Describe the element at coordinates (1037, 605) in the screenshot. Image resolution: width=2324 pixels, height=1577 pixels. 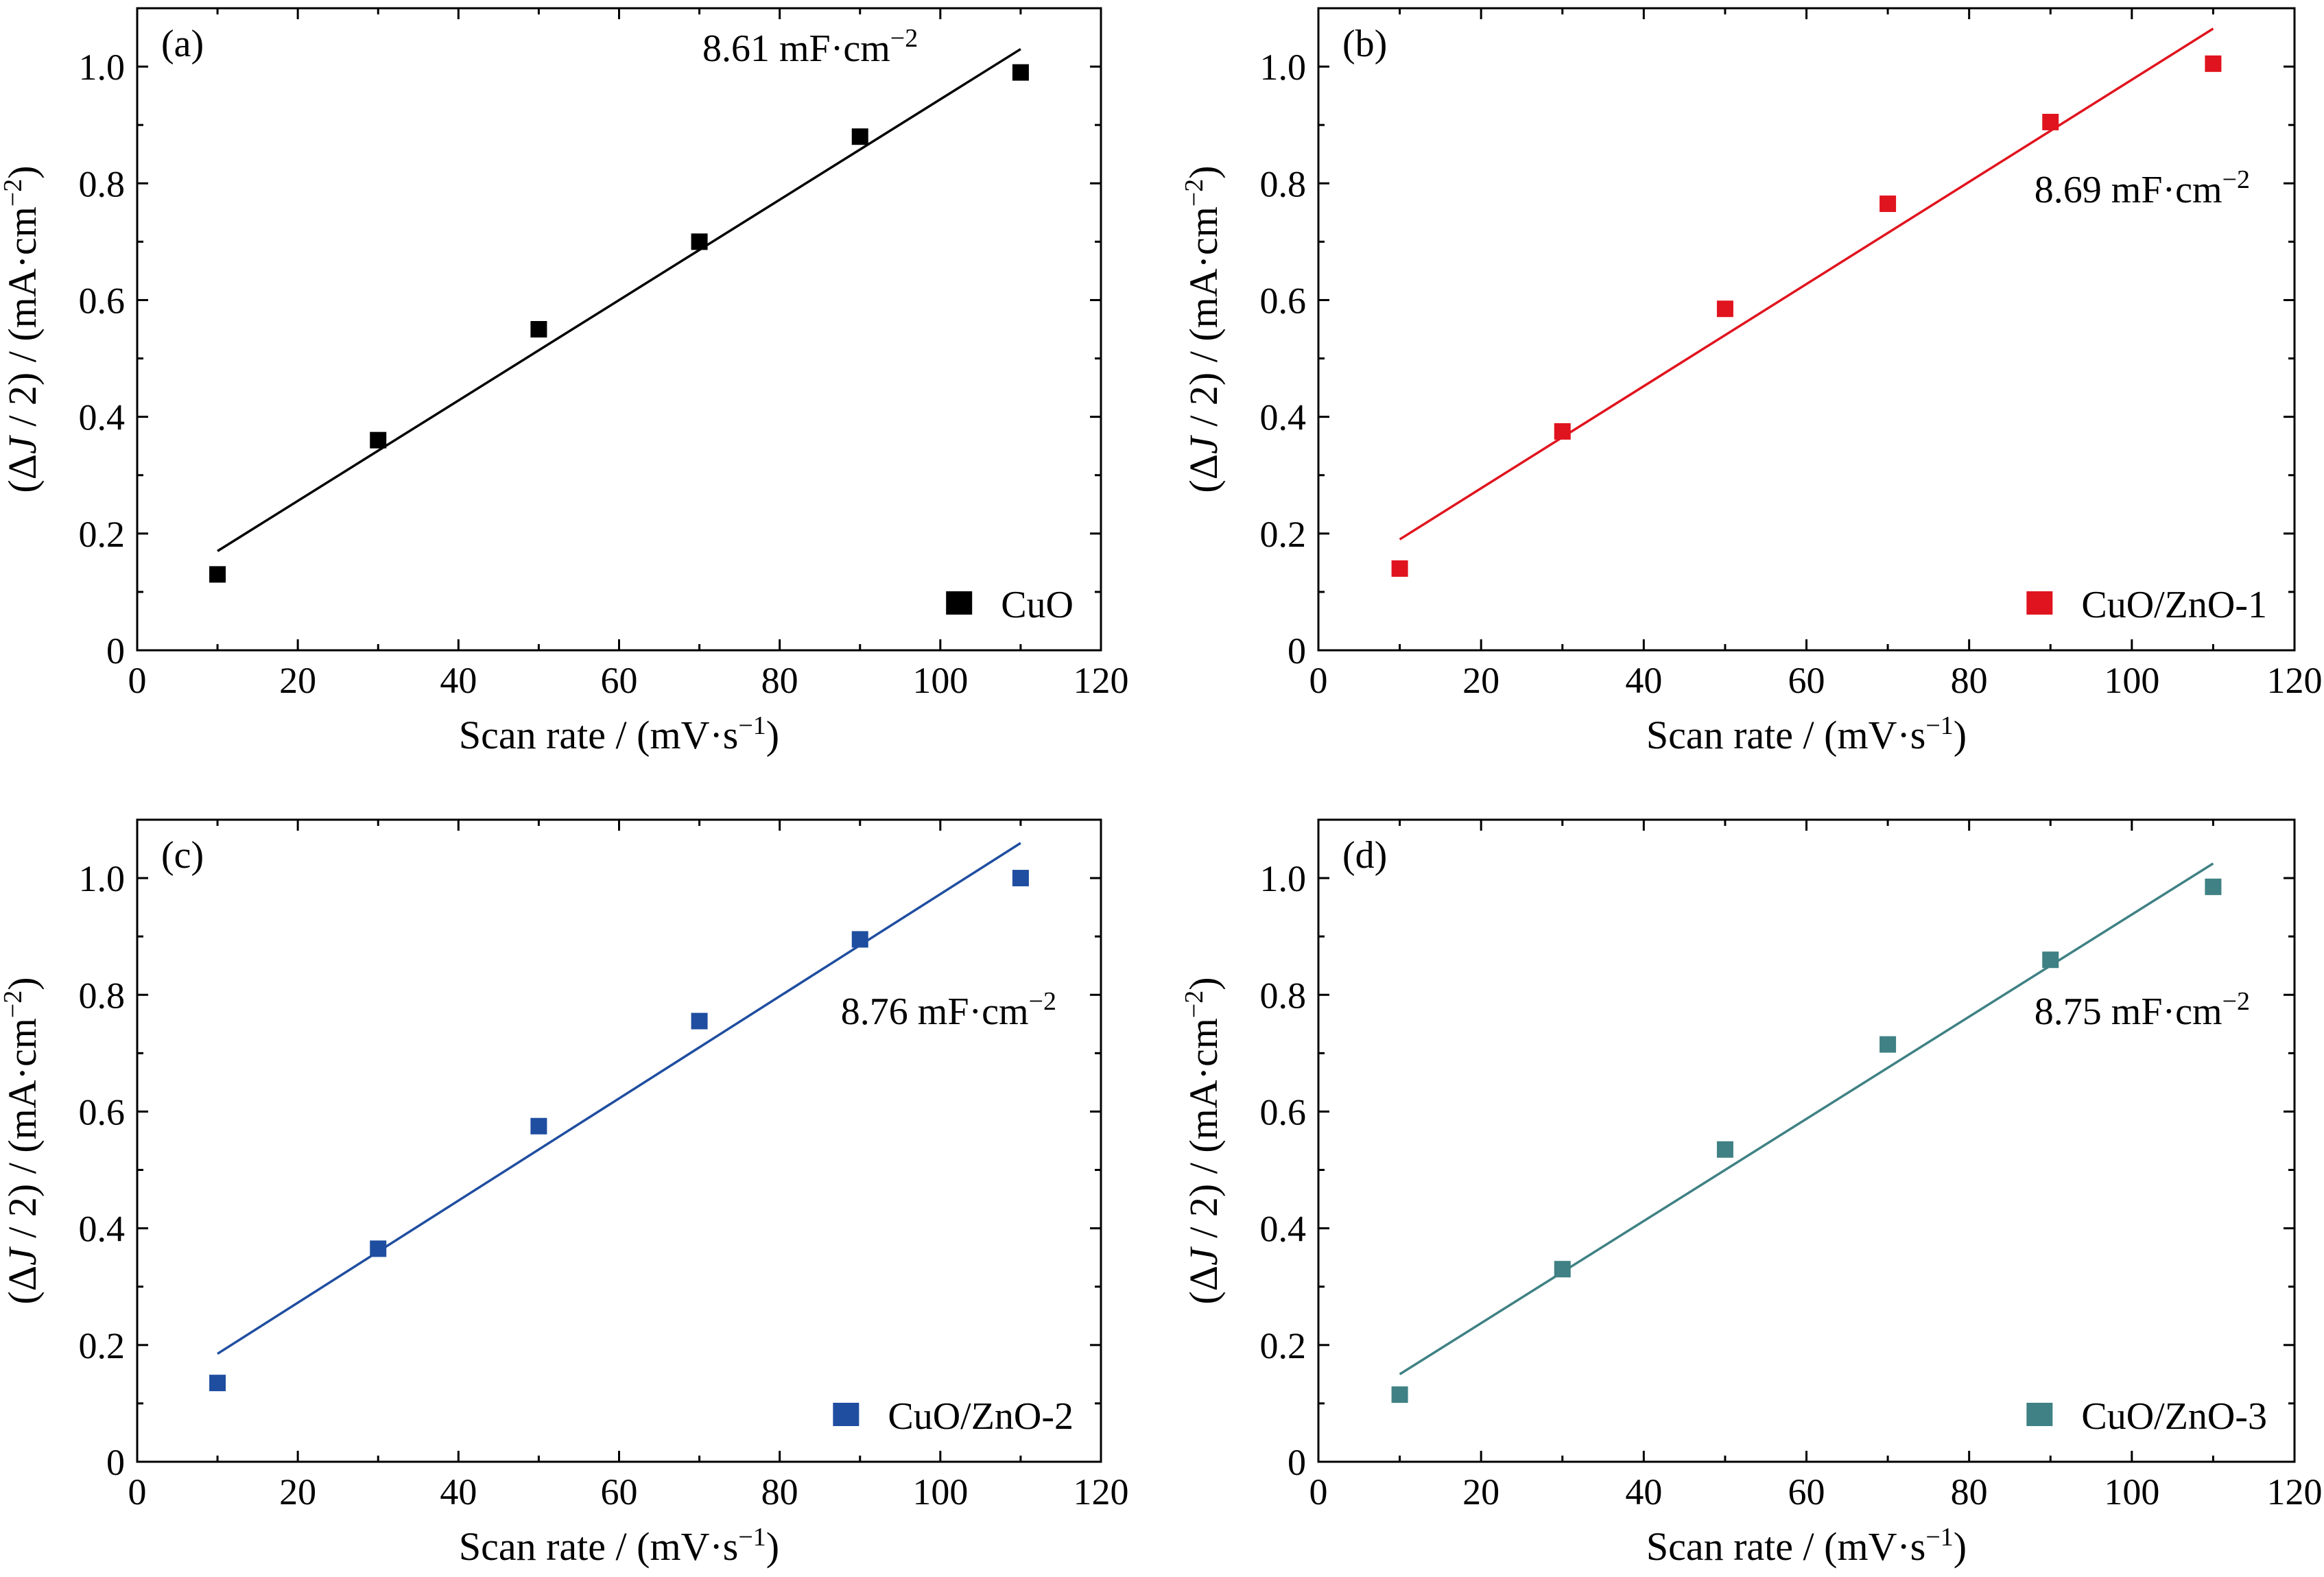
I see `legend-label: CuO` at that location.